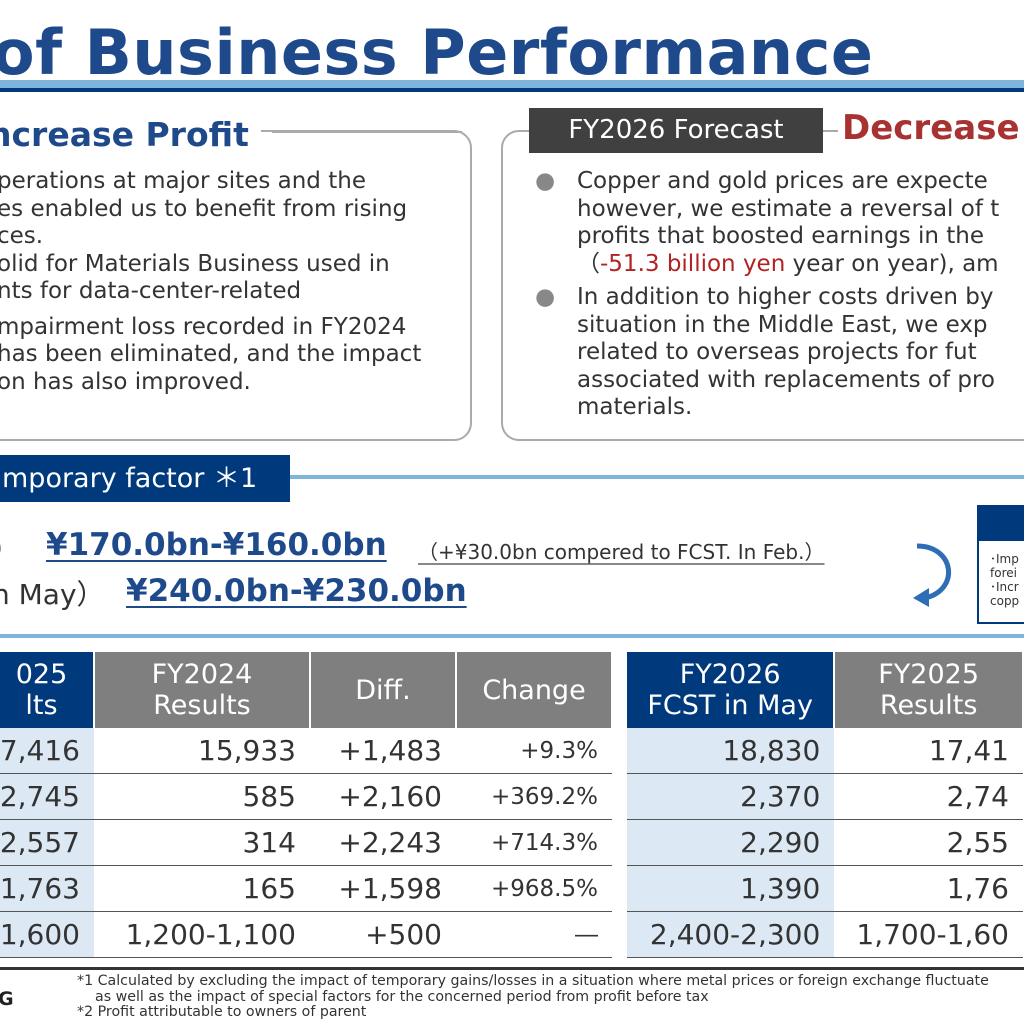 Image resolution: width=1024 pixels, height=1024 pixels. I want to click on text-line: nts for data-center-related, so click(151, 291).